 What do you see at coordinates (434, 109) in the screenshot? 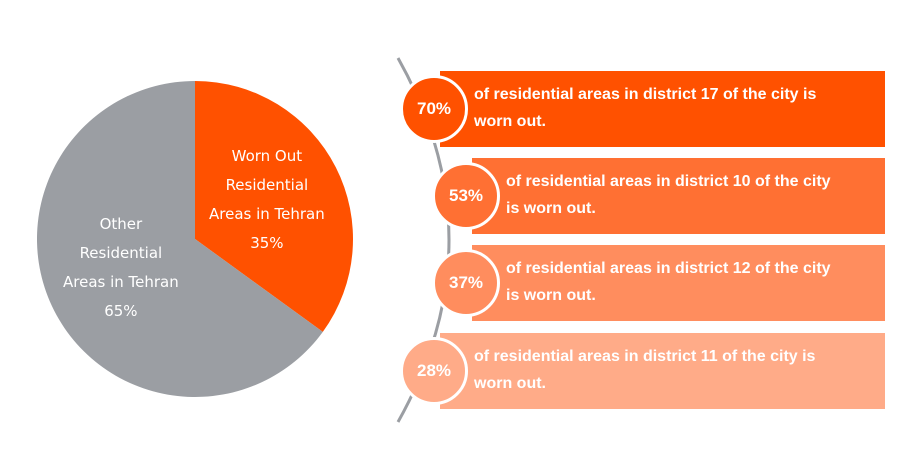
I see `district-percent-circle: 70%` at bounding box center [434, 109].